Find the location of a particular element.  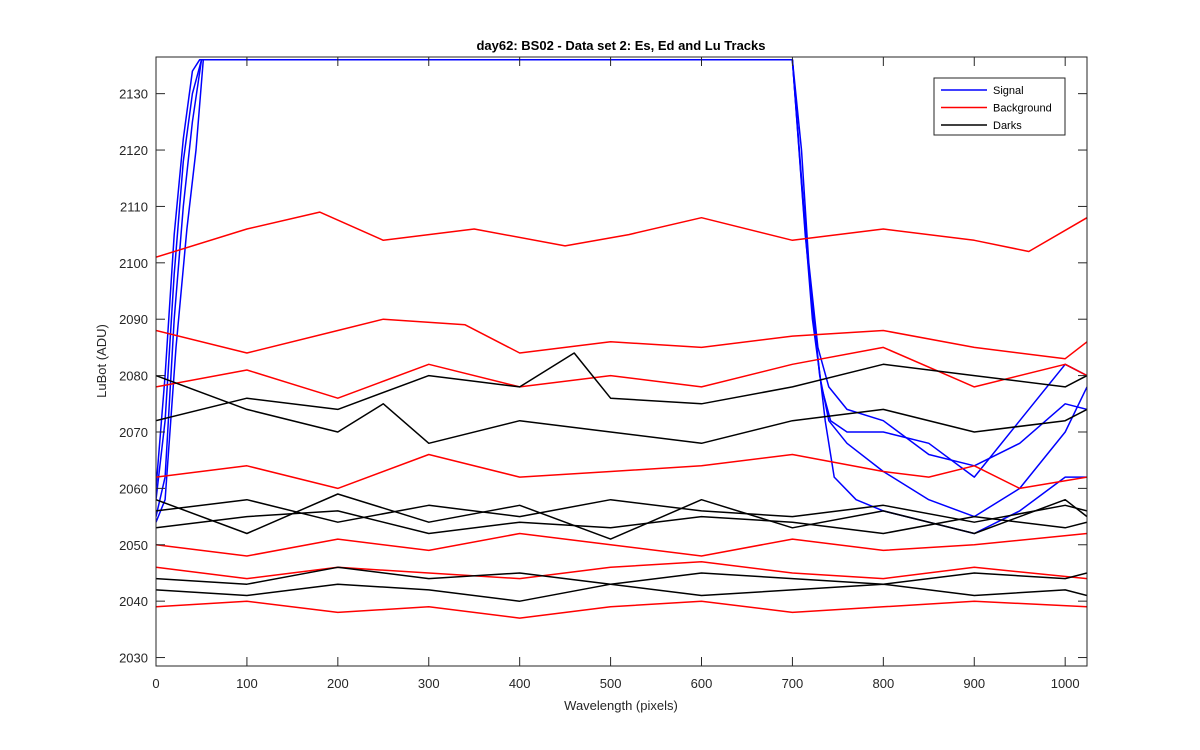

x-tick-label: 900 is located at coordinates (974, 683).